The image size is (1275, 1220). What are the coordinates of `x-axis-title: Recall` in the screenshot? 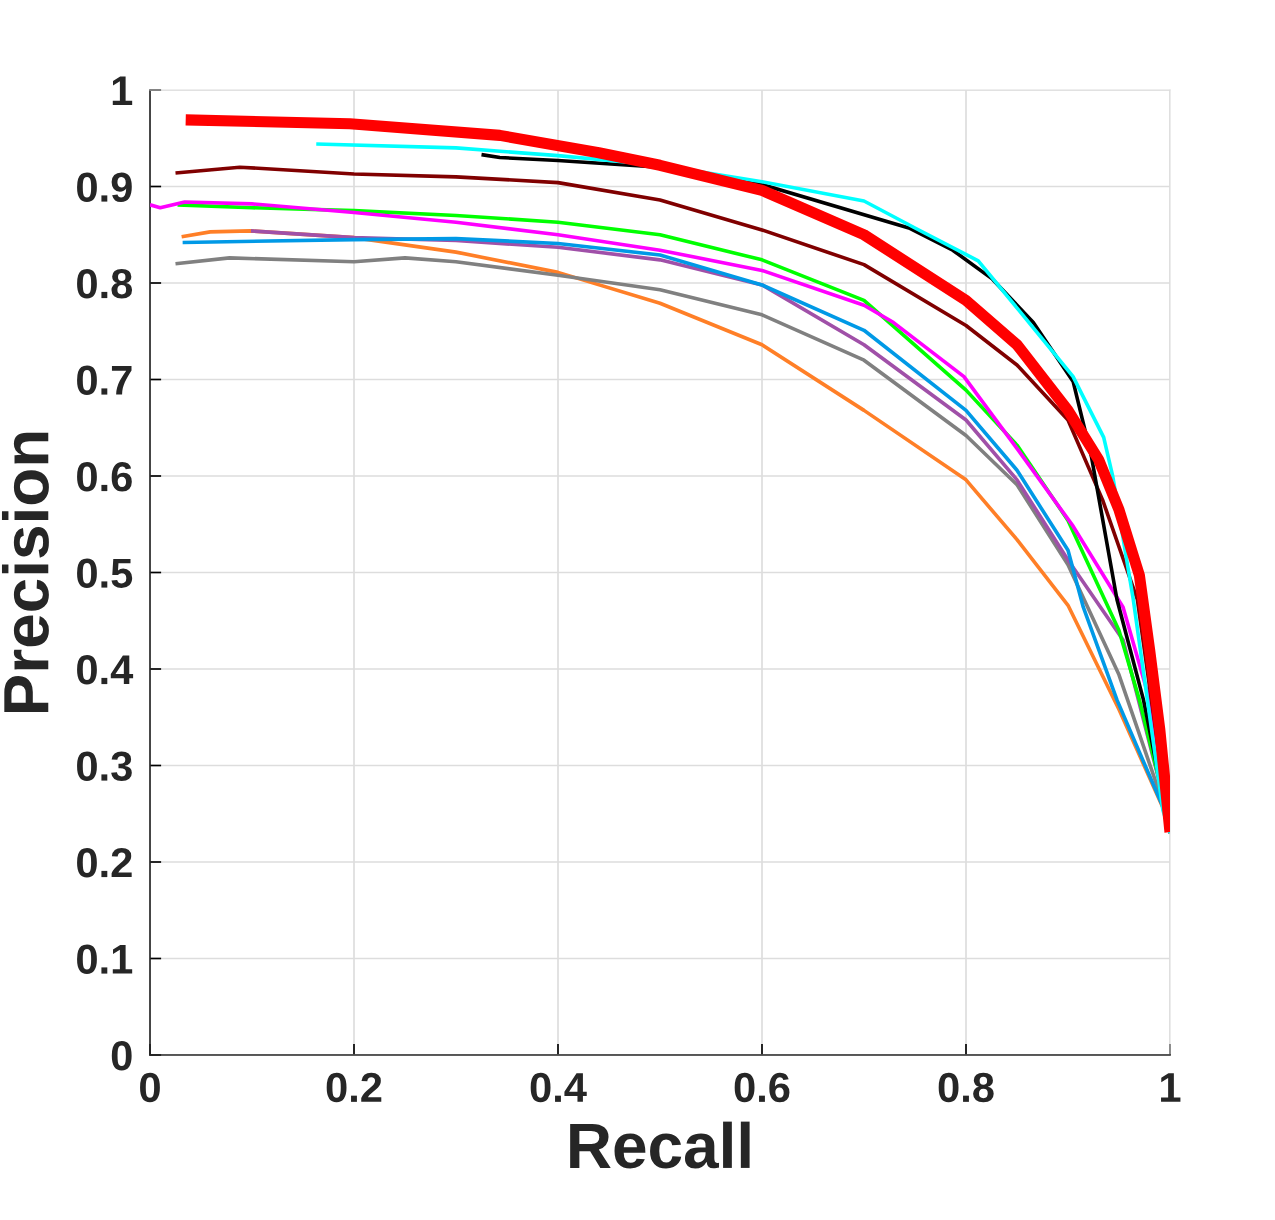 It's located at (660, 1145).